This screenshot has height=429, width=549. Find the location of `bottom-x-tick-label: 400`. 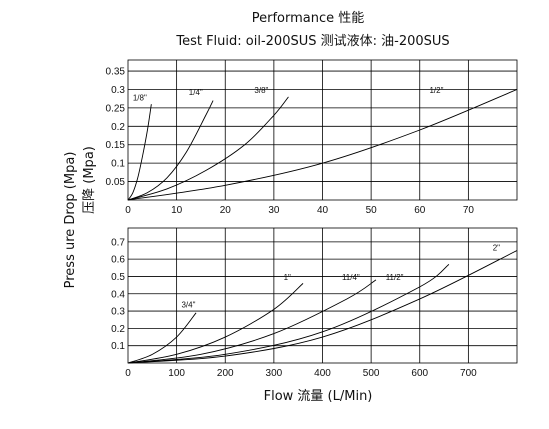

bottom-x-tick-label: 400 is located at coordinates (322, 373).